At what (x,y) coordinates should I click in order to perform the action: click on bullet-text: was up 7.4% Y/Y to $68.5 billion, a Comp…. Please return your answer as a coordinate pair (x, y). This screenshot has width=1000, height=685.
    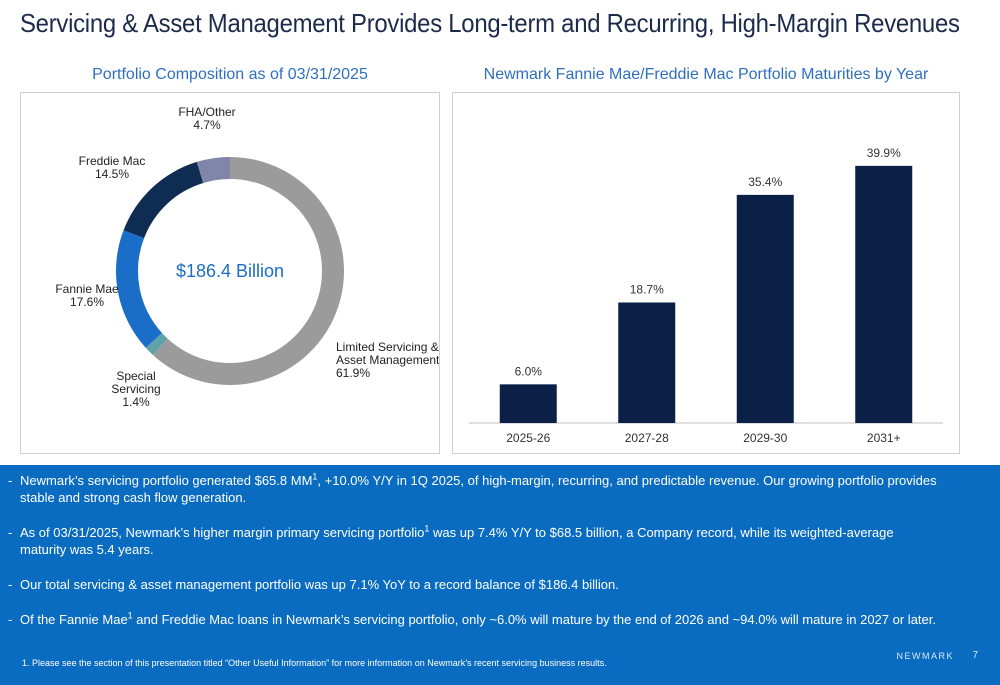
    Looking at the image, I should click on (457, 541).